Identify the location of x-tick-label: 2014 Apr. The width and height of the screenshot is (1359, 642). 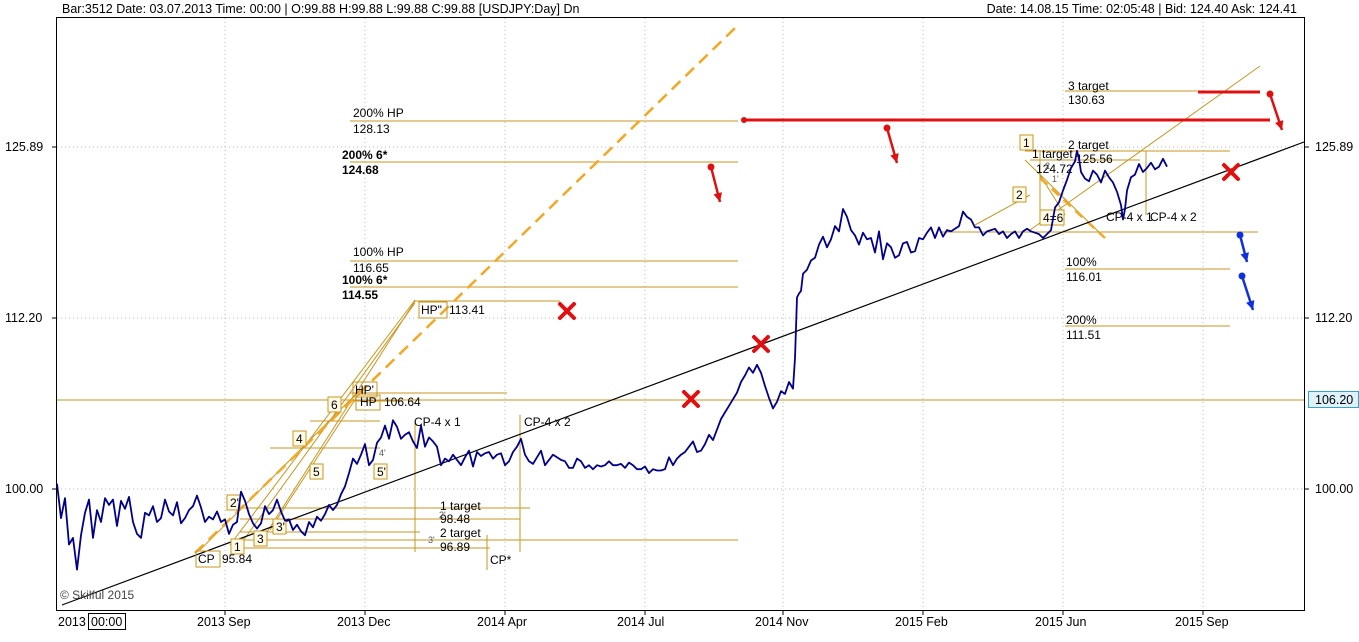
(502, 622).